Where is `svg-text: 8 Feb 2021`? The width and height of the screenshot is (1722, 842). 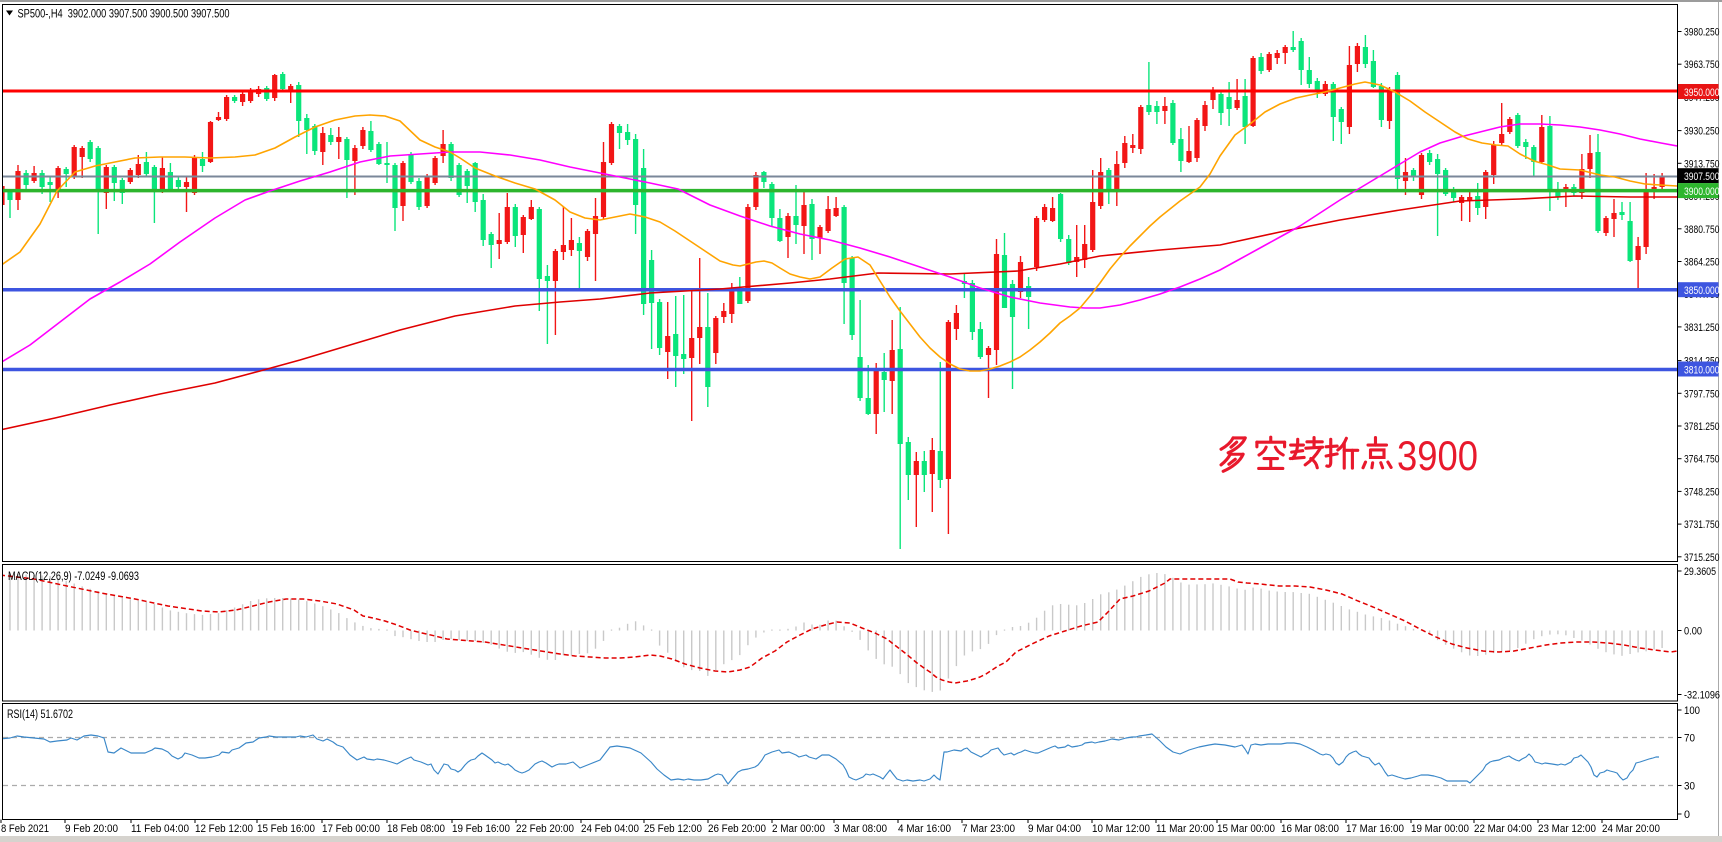
svg-text: 8 Feb 2021 is located at coordinates (25, 829).